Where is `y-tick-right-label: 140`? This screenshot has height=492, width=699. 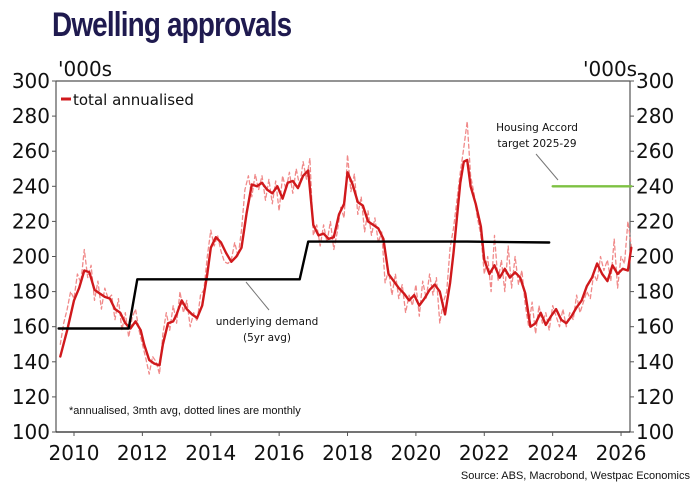
y-tick-right-label: 140 is located at coordinates (655, 362).